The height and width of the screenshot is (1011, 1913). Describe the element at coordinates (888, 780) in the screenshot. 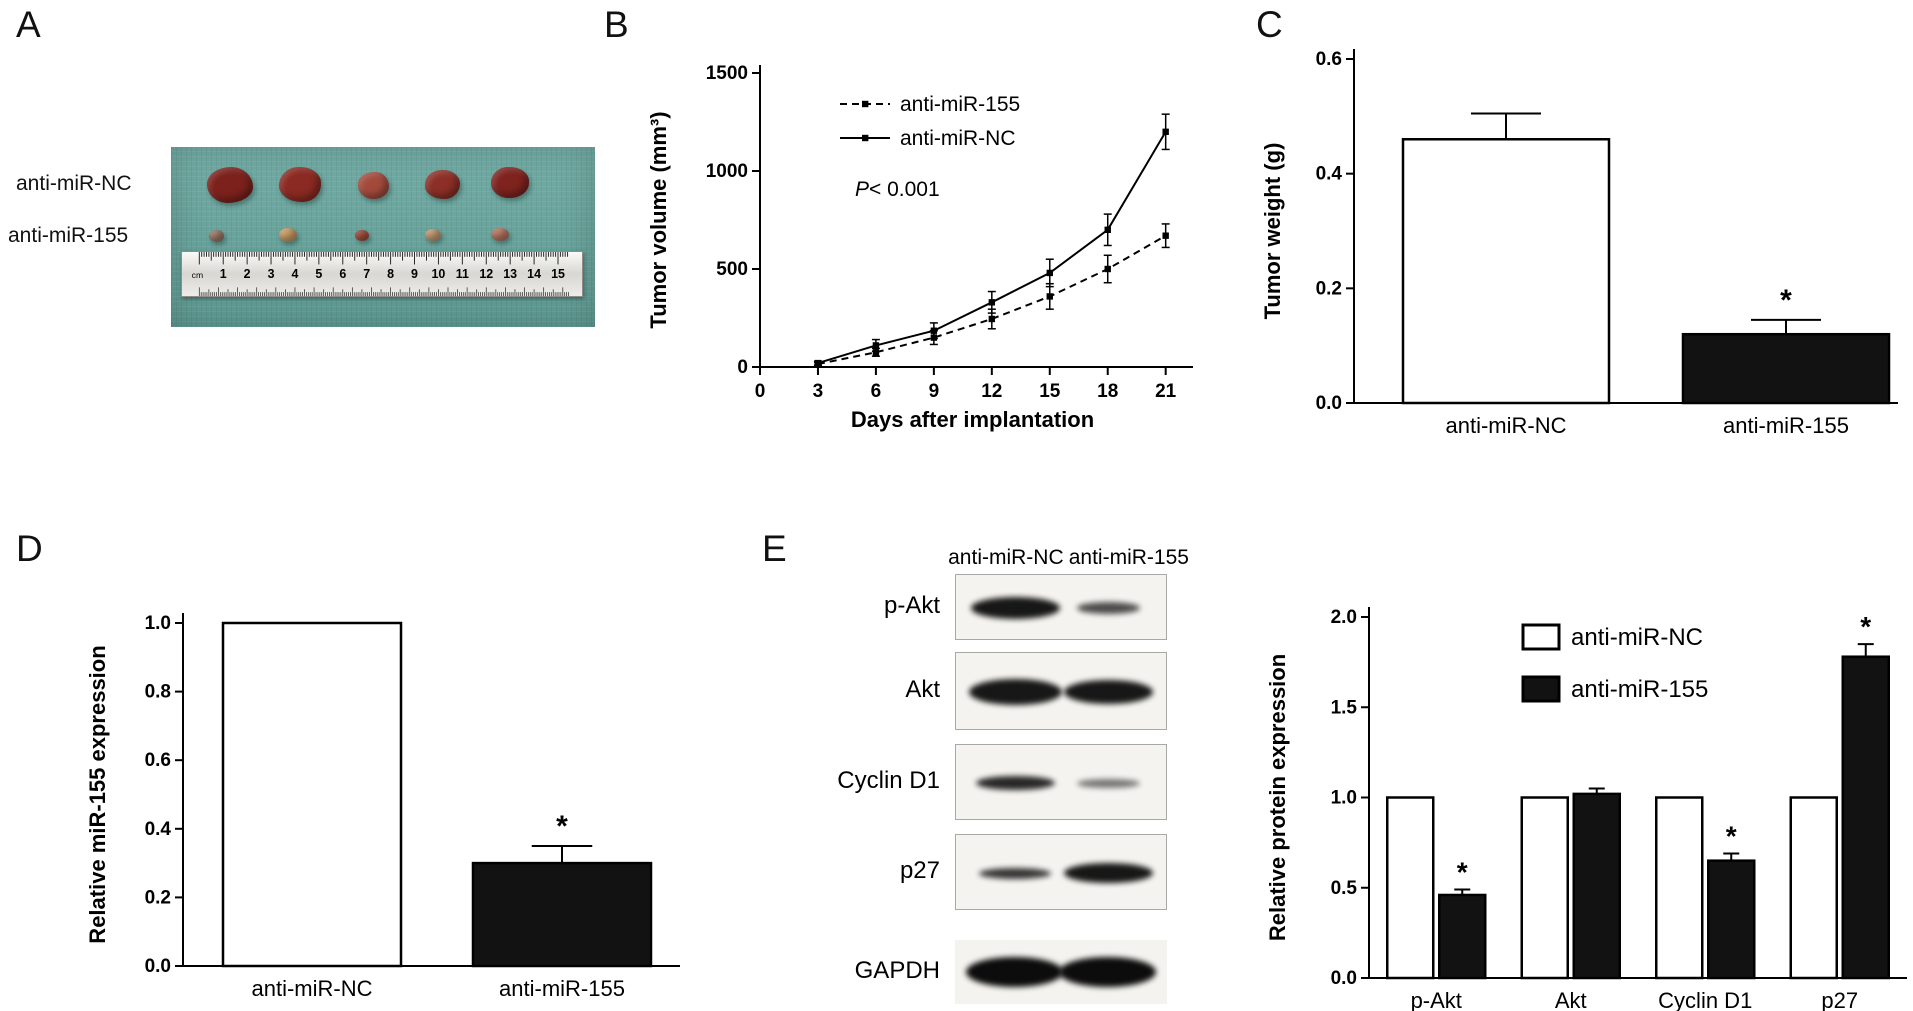

I see `blot-row-label-Cyclin D1: Cyclin D1` at that location.